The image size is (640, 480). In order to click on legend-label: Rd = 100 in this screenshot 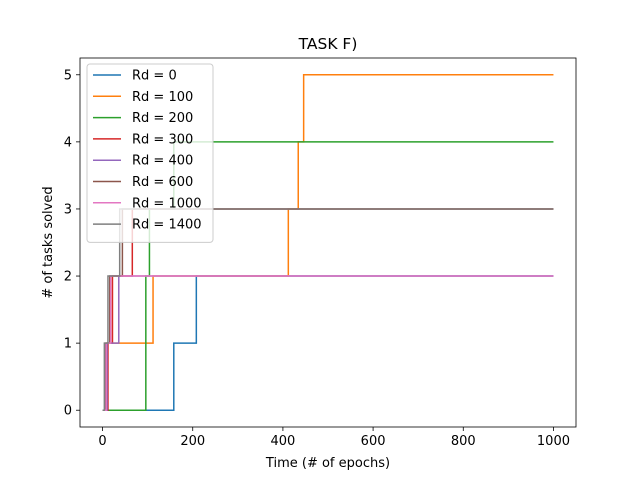, I will do `click(162, 97)`.